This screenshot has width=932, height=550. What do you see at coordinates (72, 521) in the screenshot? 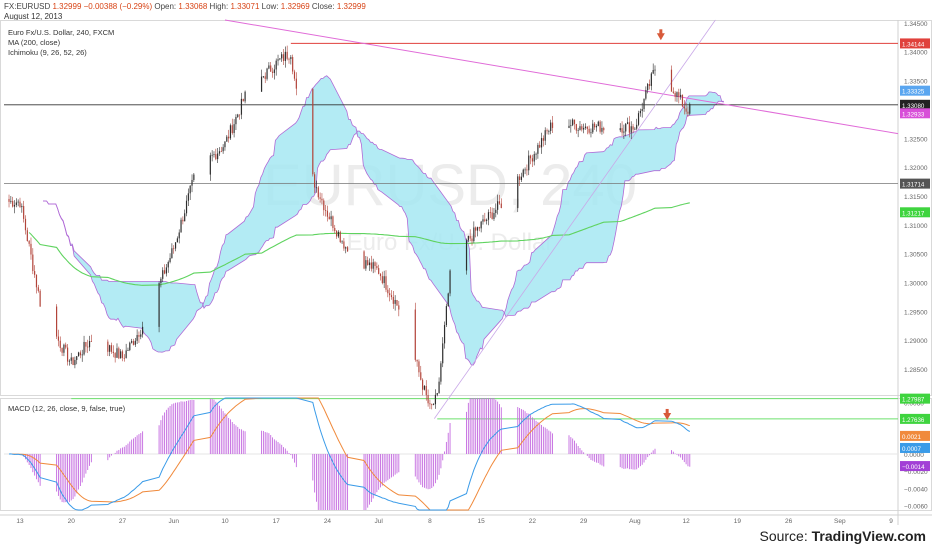
I see `time-tick-label: 20` at bounding box center [72, 521].